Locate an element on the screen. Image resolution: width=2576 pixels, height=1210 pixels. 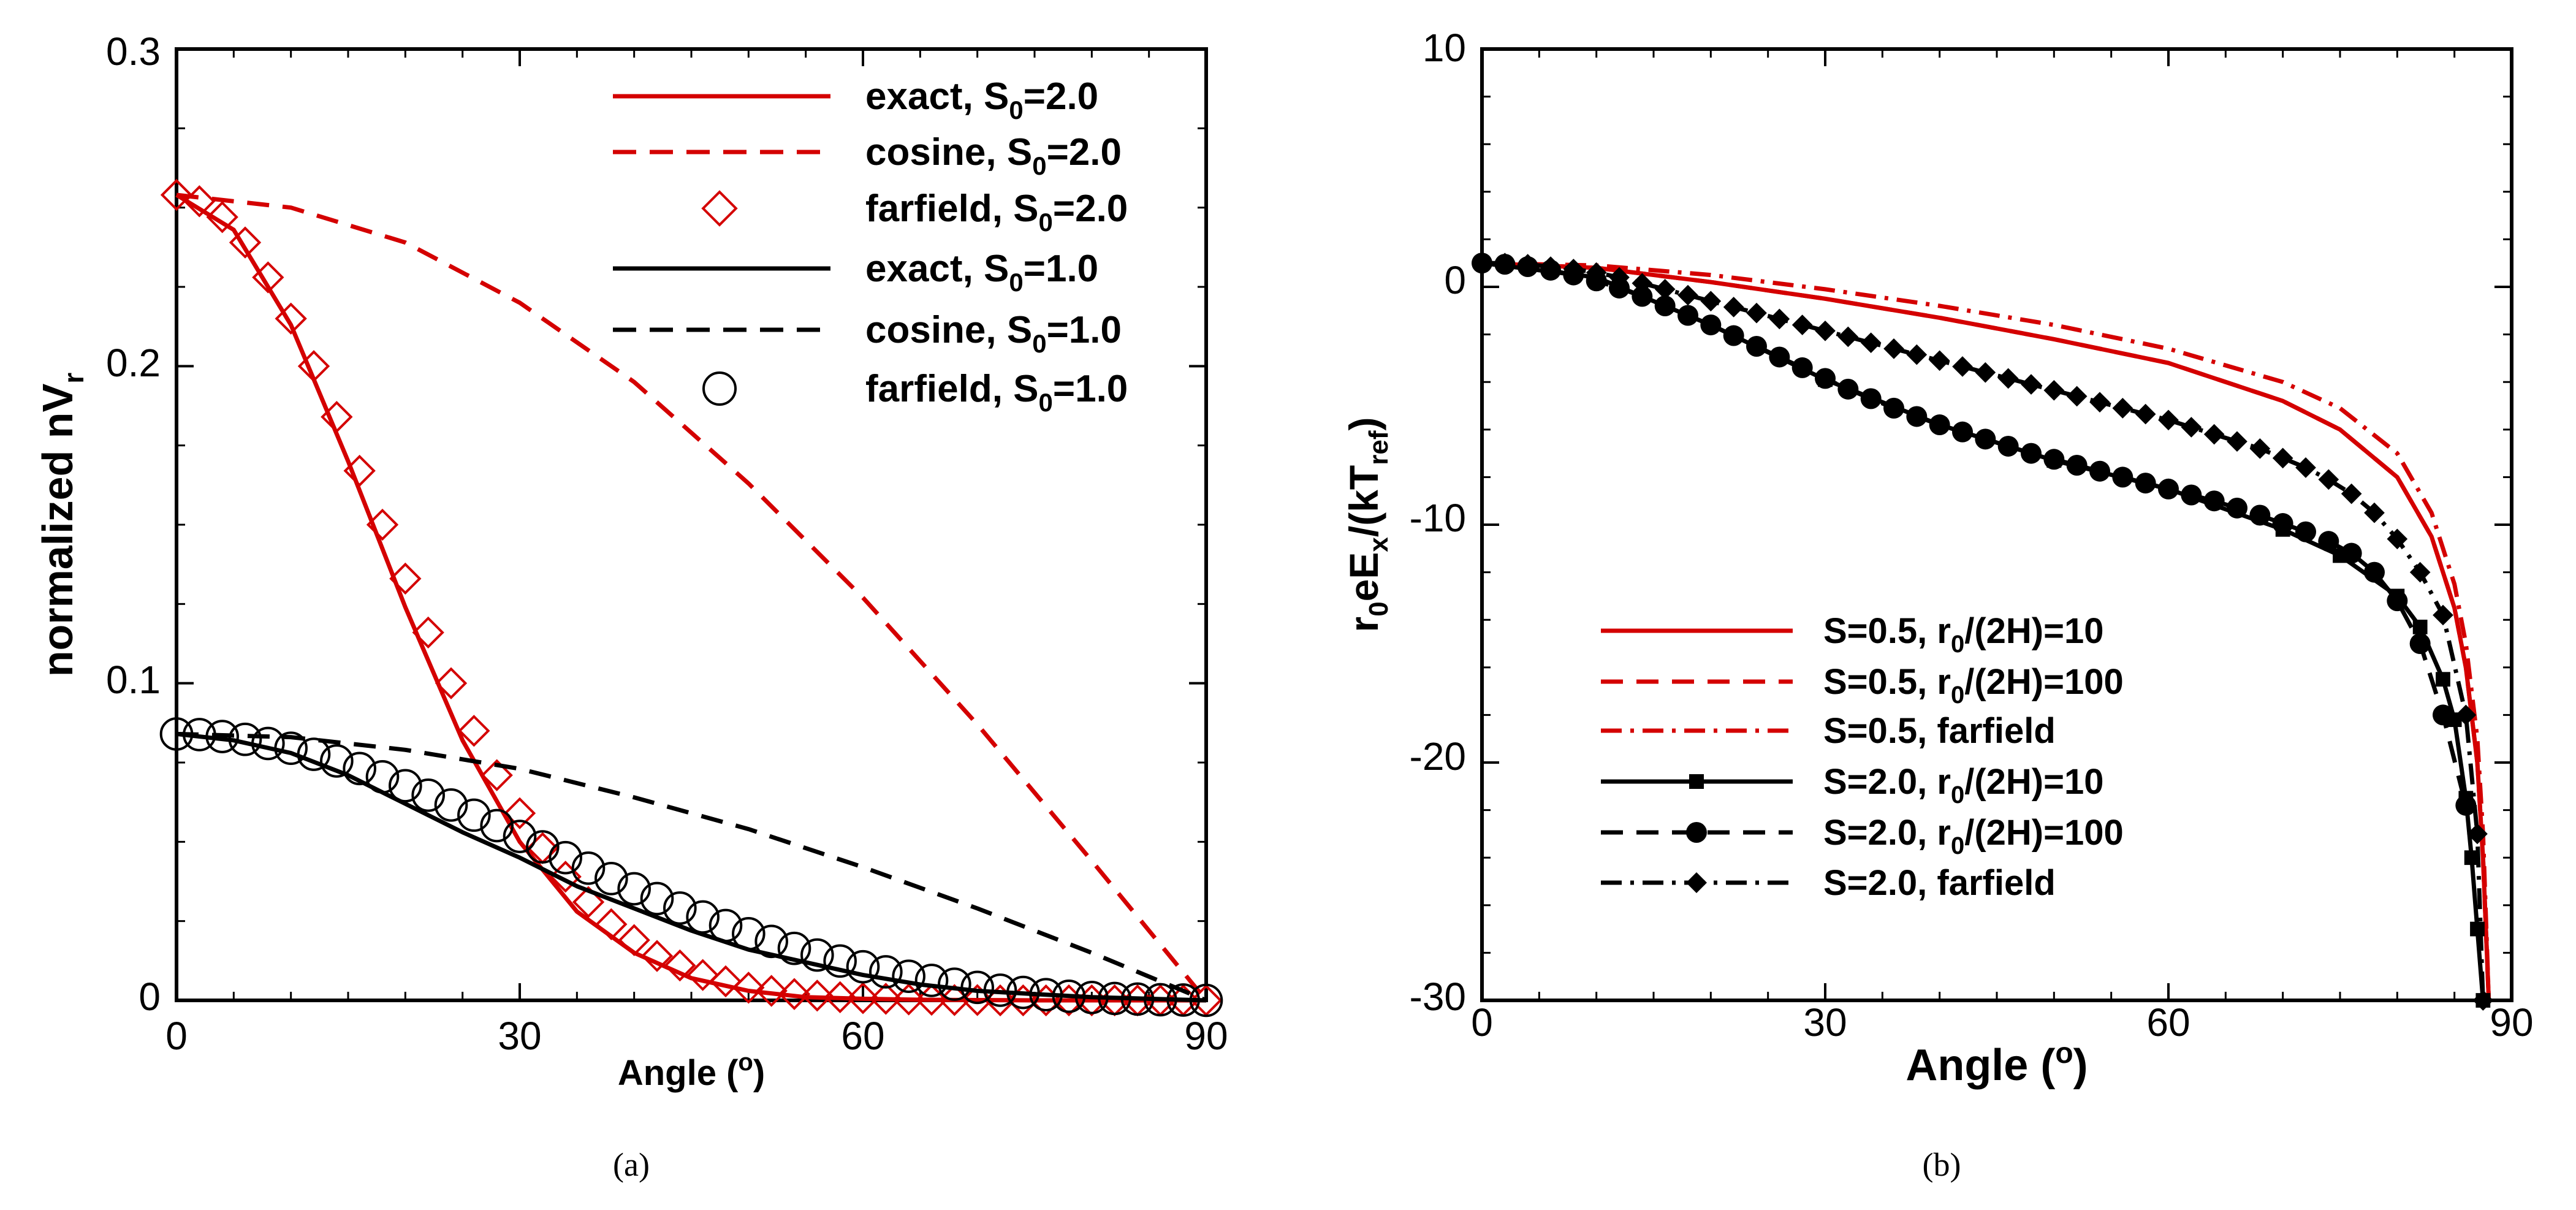
chart-b-ytick-label: 0 is located at coordinates (1455, 280).